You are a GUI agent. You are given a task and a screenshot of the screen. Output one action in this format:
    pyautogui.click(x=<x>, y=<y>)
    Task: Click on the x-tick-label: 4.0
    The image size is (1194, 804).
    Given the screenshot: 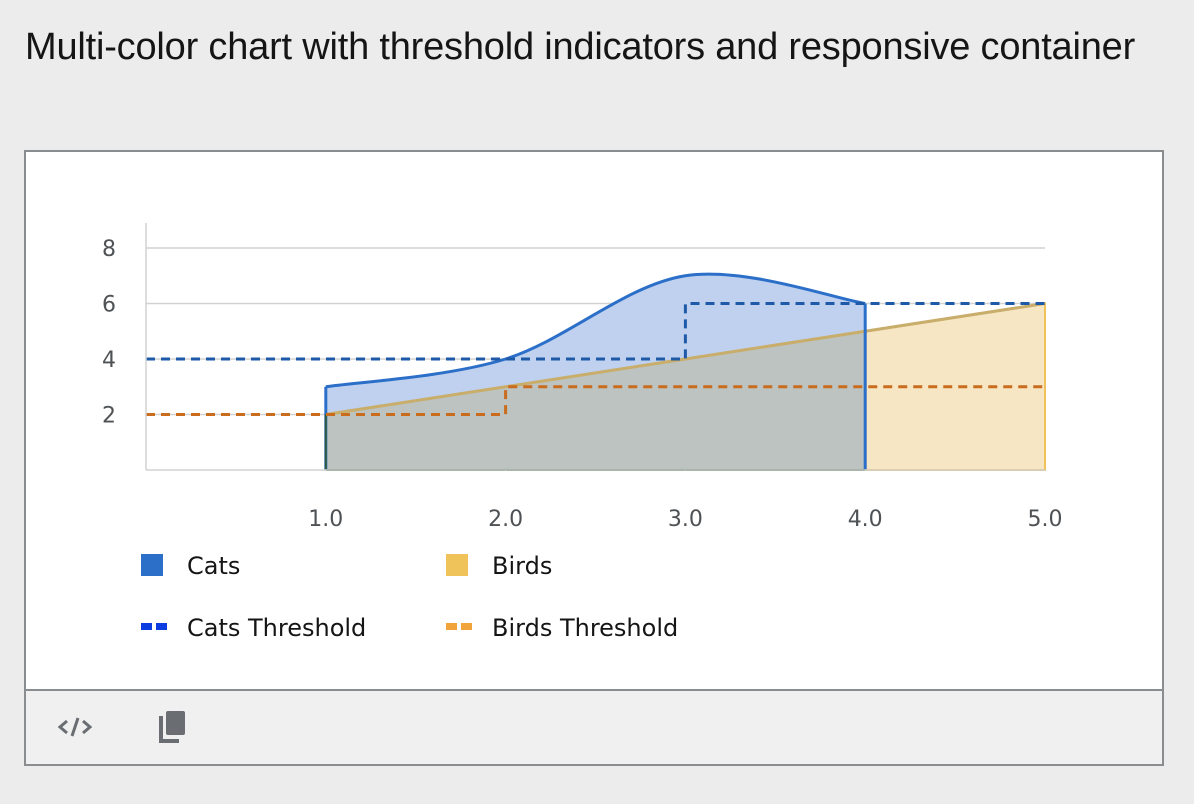 What is the action you would take?
    pyautogui.click(x=865, y=519)
    